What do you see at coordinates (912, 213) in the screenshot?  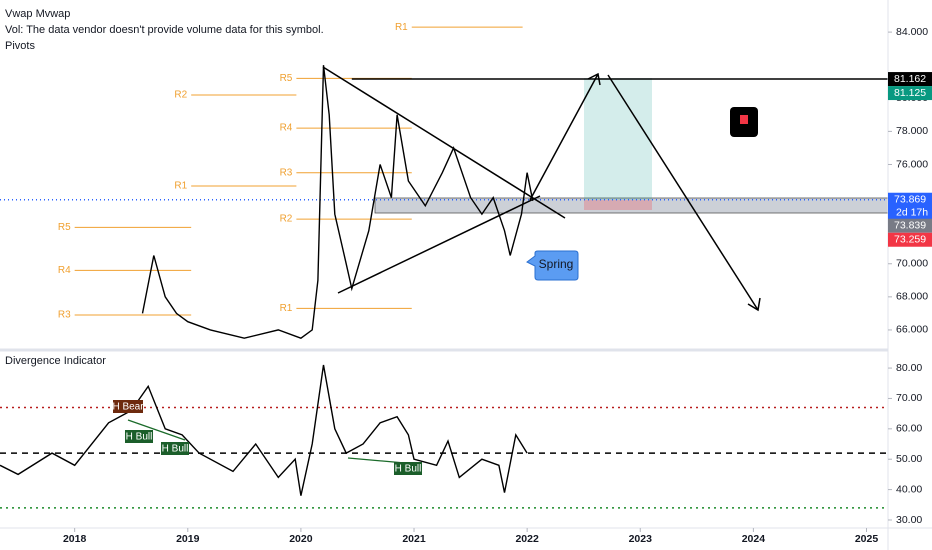 I see `price-badge-sub: 2d 17h` at bounding box center [912, 213].